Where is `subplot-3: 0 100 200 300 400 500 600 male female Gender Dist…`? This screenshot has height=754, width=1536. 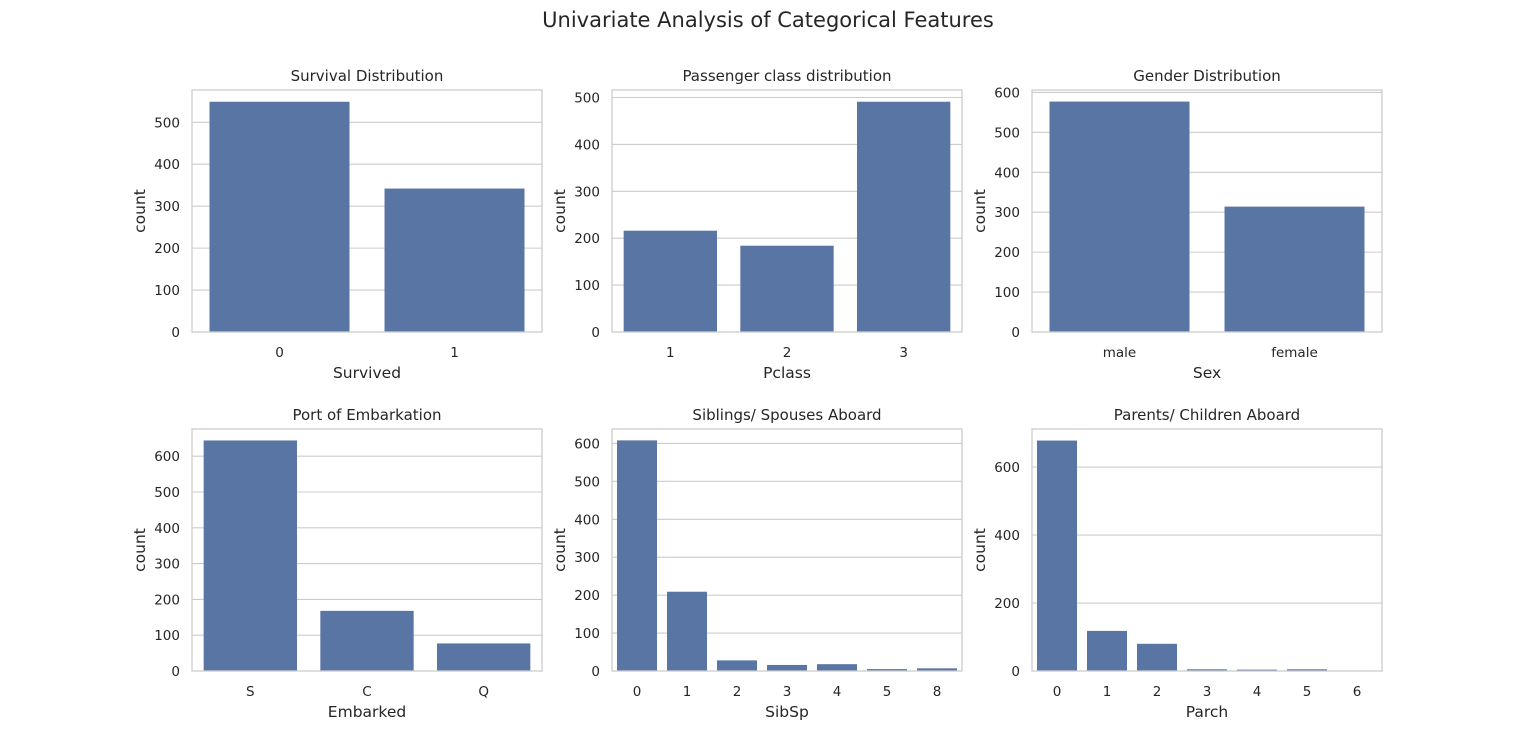
subplot-3: 0 100 200 300 400 500 600 male female Gender Dist… is located at coordinates (1177, 224).